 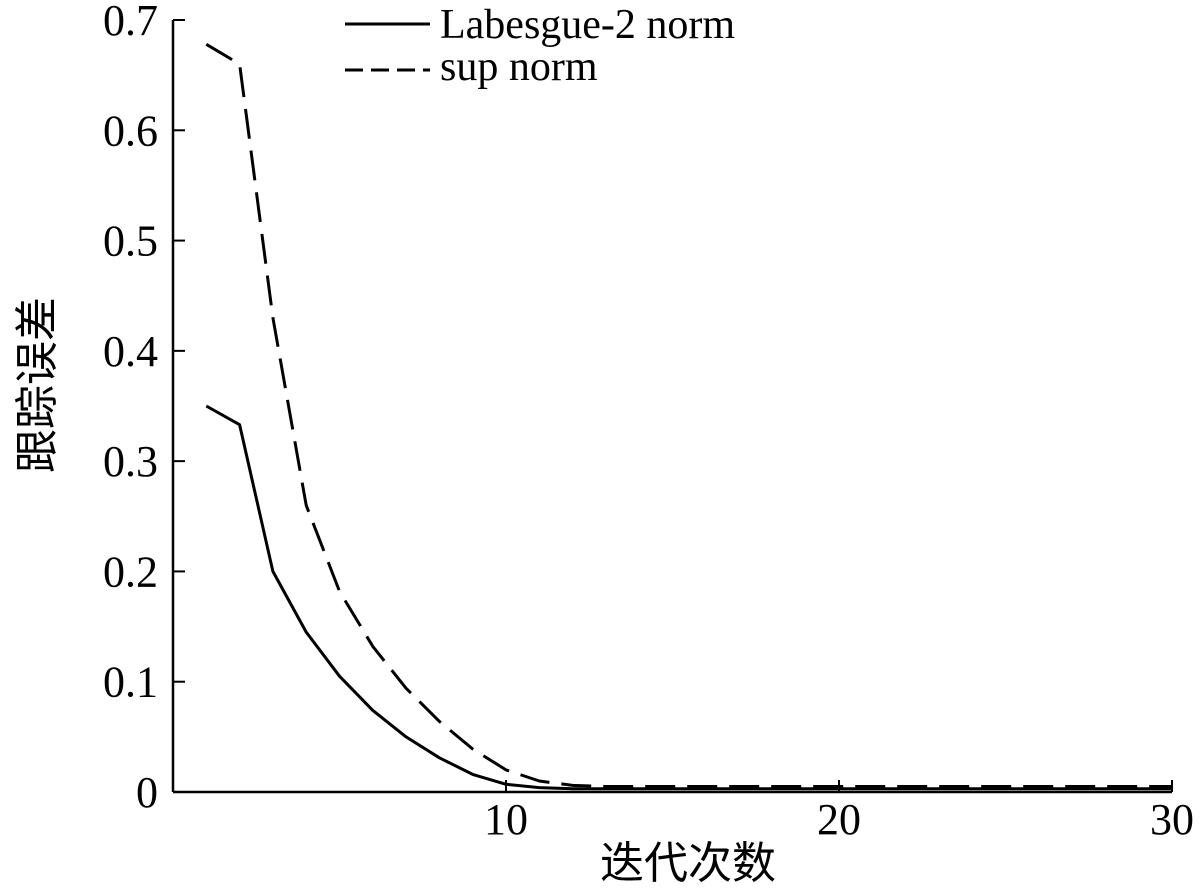 What do you see at coordinates (130, 571) in the screenshot?
I see `y-tick-label: 0.2` at bounding box center [130, 571].